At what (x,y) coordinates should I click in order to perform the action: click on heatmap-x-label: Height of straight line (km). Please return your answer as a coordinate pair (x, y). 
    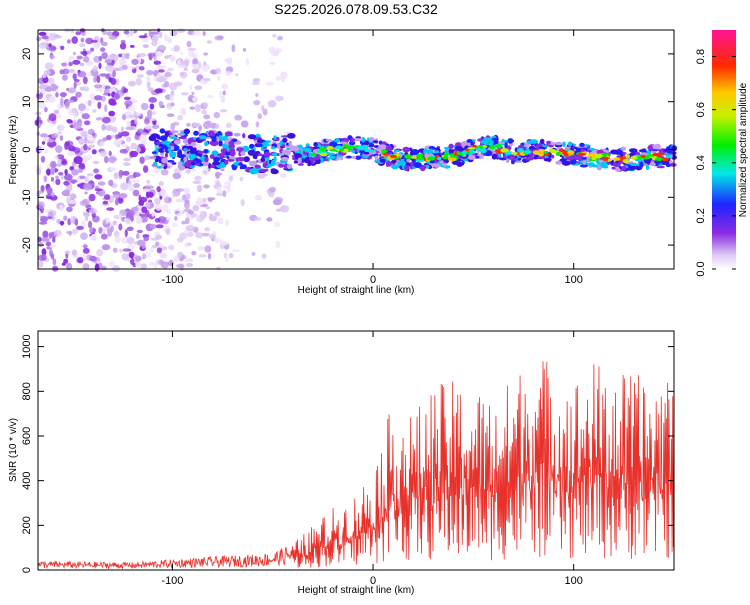
    Looking at the image, I should click on (356, 290).